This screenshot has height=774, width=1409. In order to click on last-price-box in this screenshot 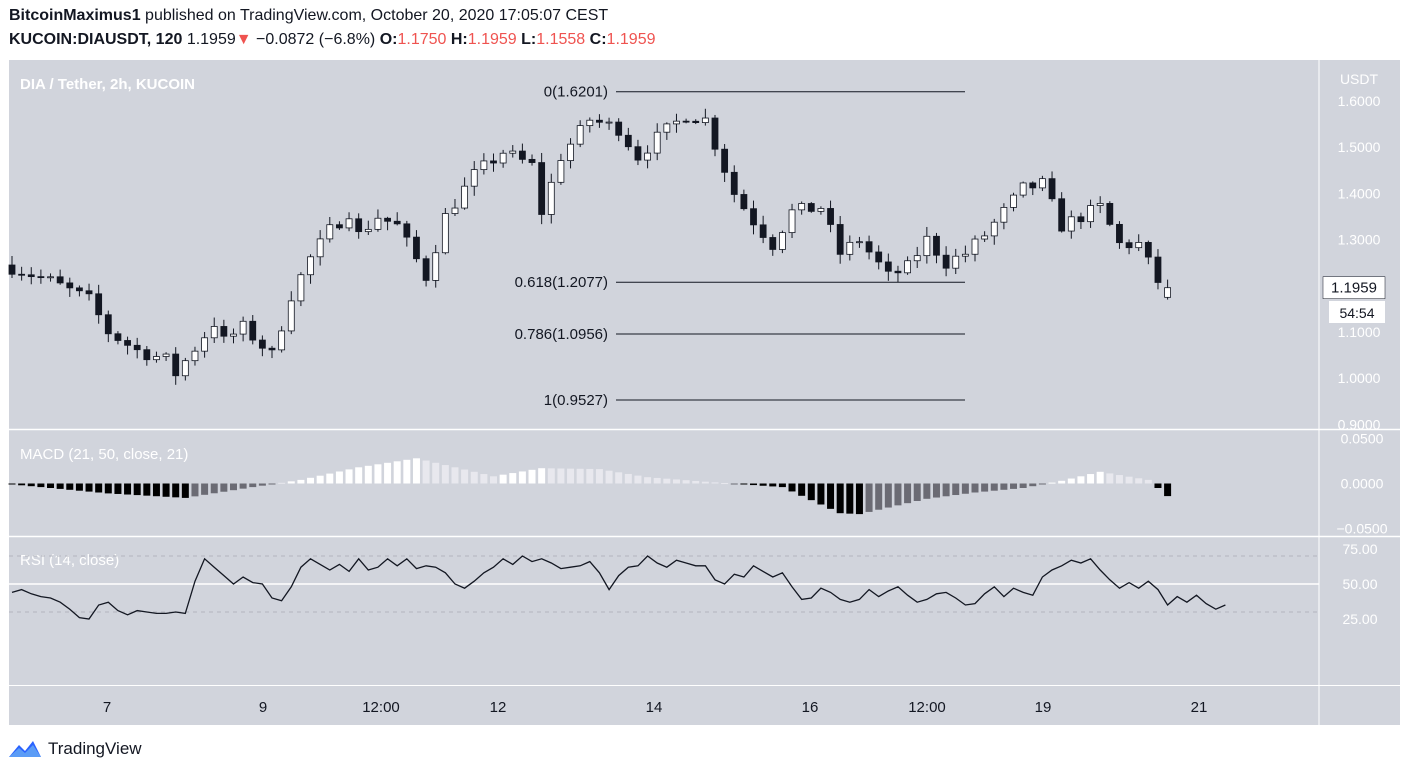, I will do `click(1354, 287)`.